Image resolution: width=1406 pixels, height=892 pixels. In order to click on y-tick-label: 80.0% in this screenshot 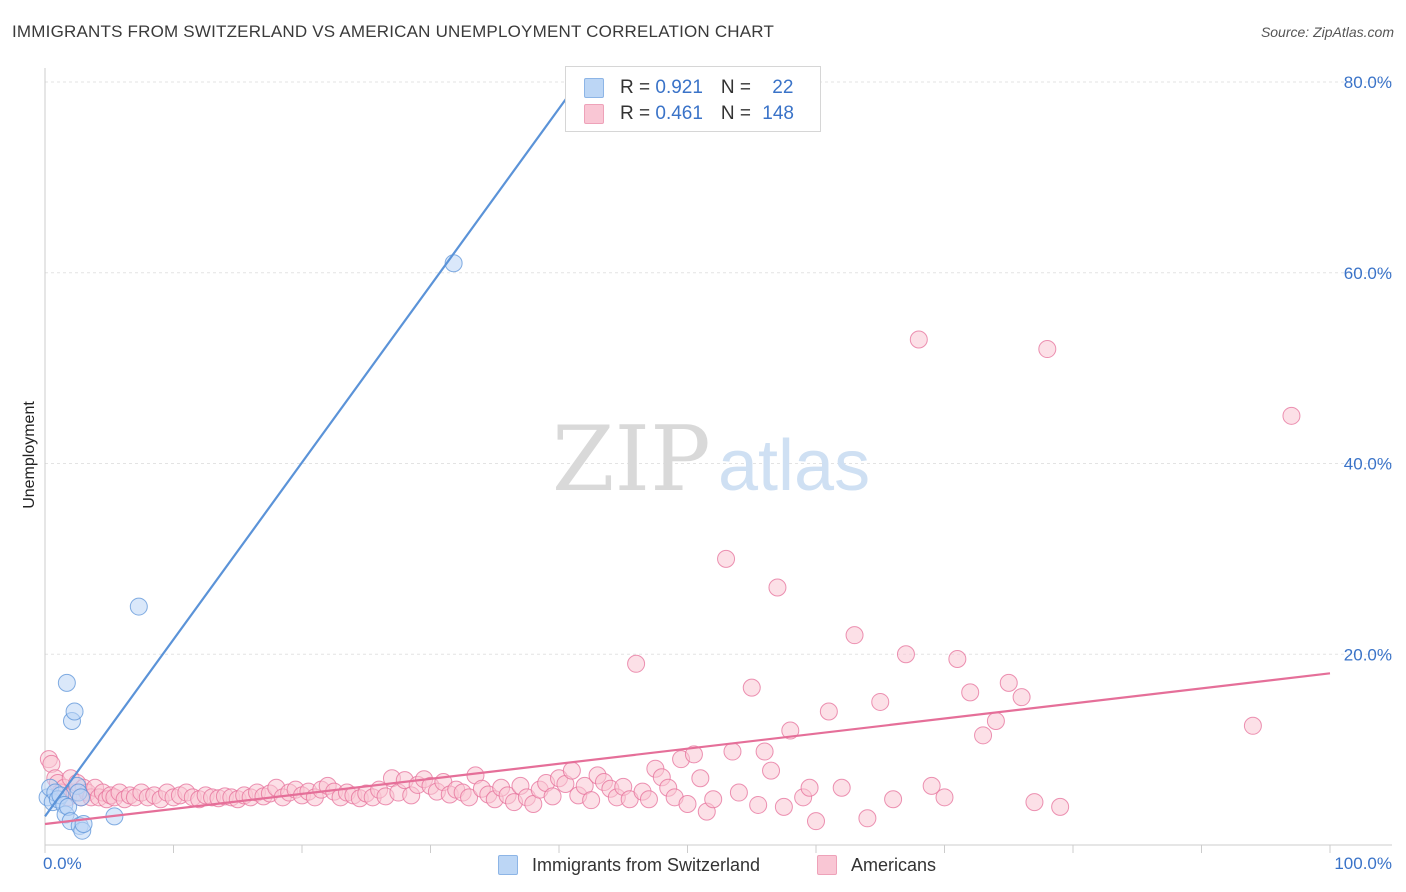, I will do `click(1368, 82)`.